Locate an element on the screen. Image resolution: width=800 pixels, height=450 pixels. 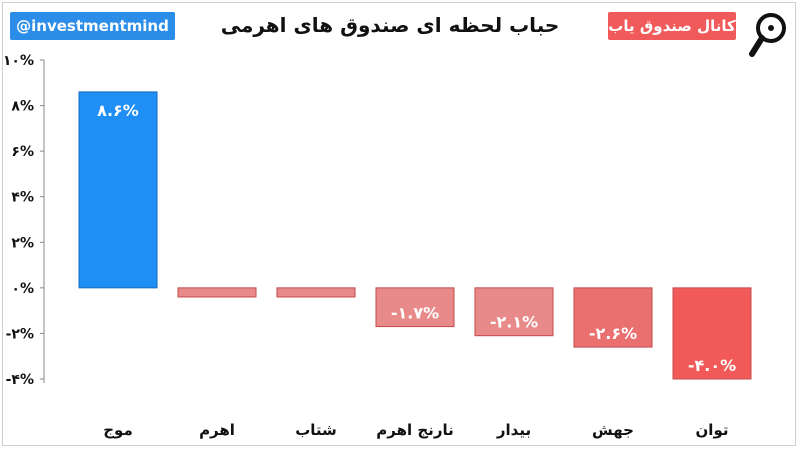
y-tick-label: ۴% is located at coordinates (22, 198).